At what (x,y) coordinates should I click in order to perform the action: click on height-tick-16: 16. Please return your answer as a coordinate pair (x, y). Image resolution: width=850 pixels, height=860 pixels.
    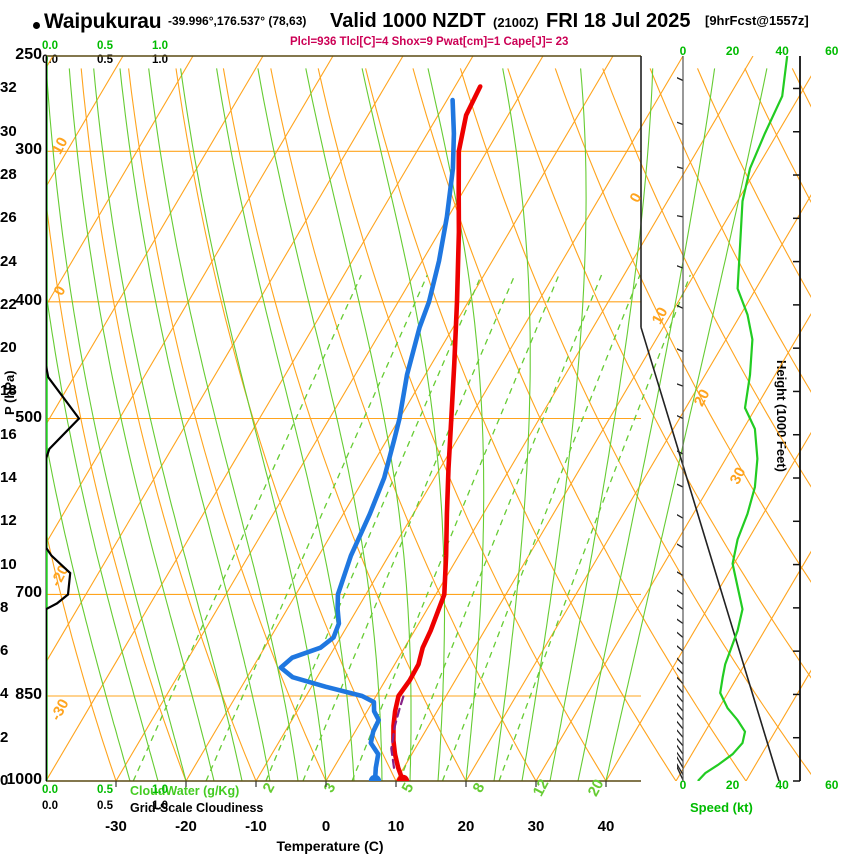
    Looking at the image, I should click on (8, 434).